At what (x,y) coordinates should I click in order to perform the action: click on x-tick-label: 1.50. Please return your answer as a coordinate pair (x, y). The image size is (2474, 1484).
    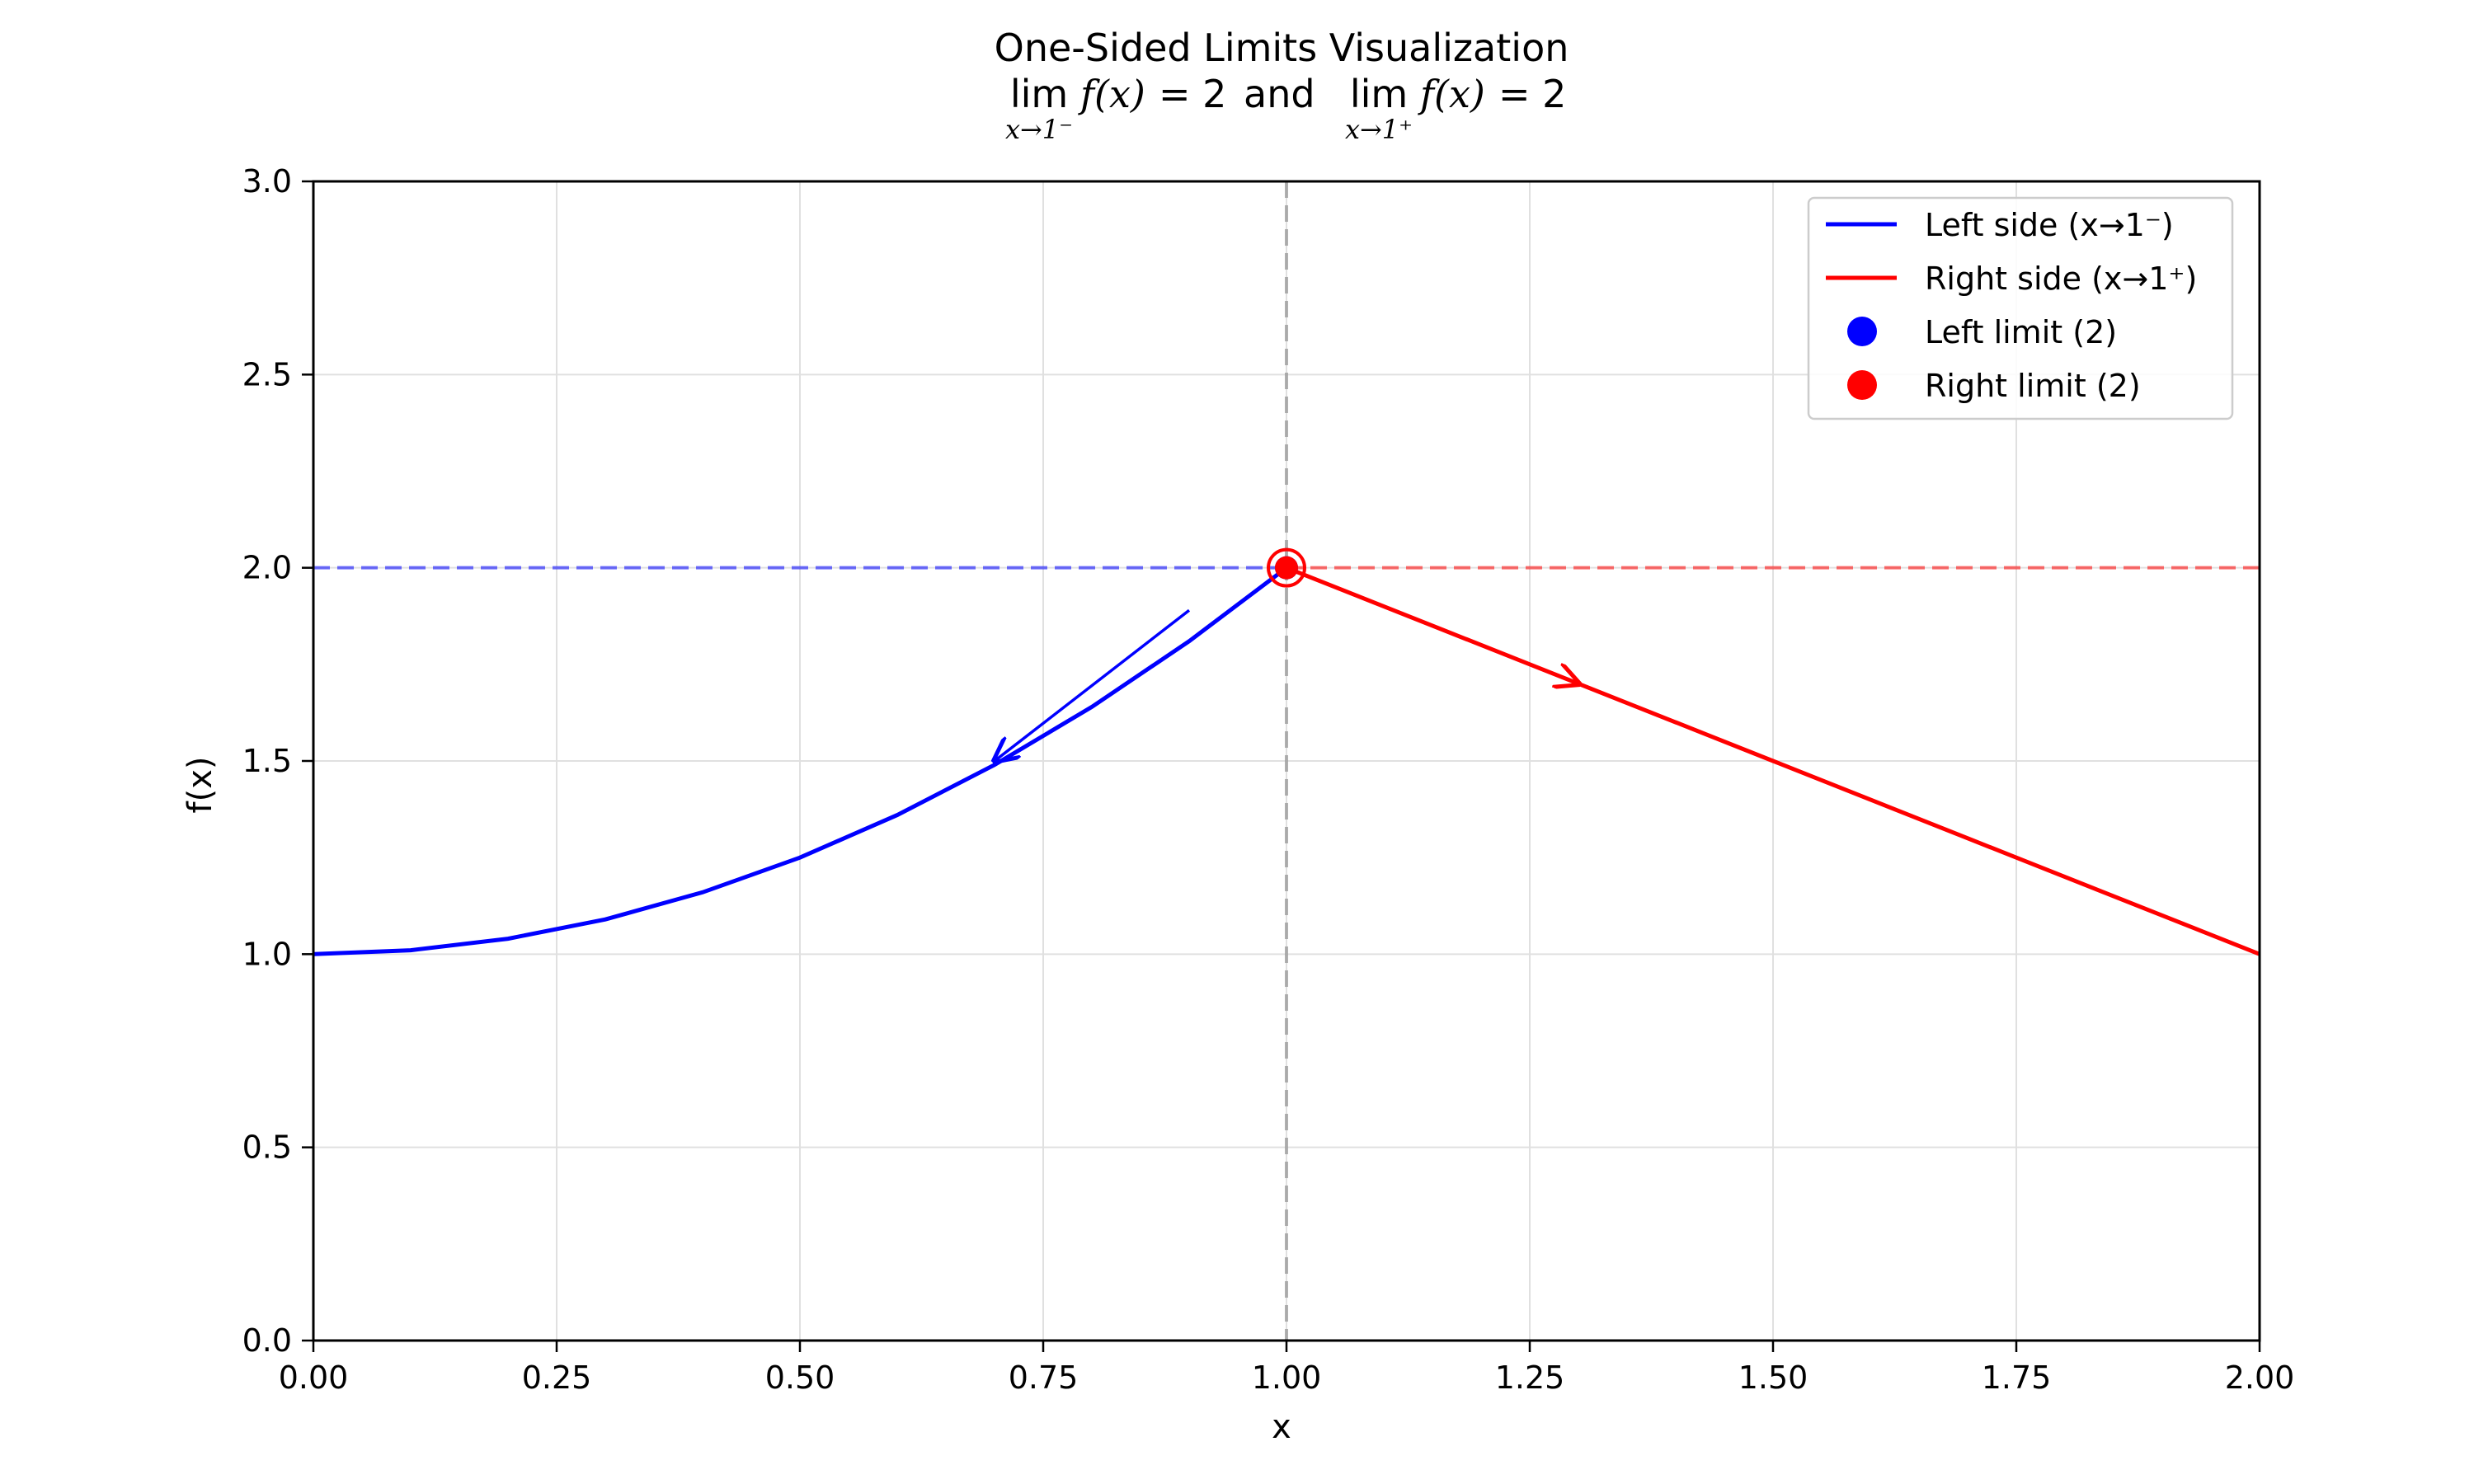
    Looking at the image, I should click on (1773, 1378).